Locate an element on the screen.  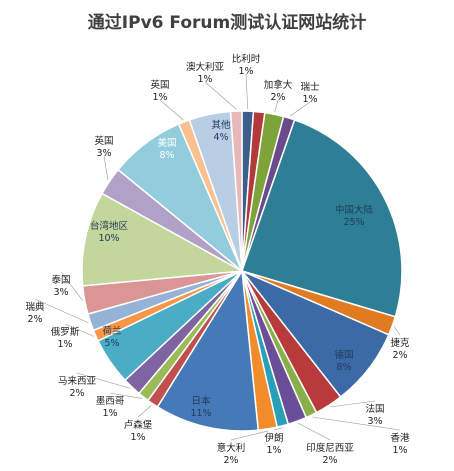
slice-name-label: 荷兰 is located at coordinates (111, 331).